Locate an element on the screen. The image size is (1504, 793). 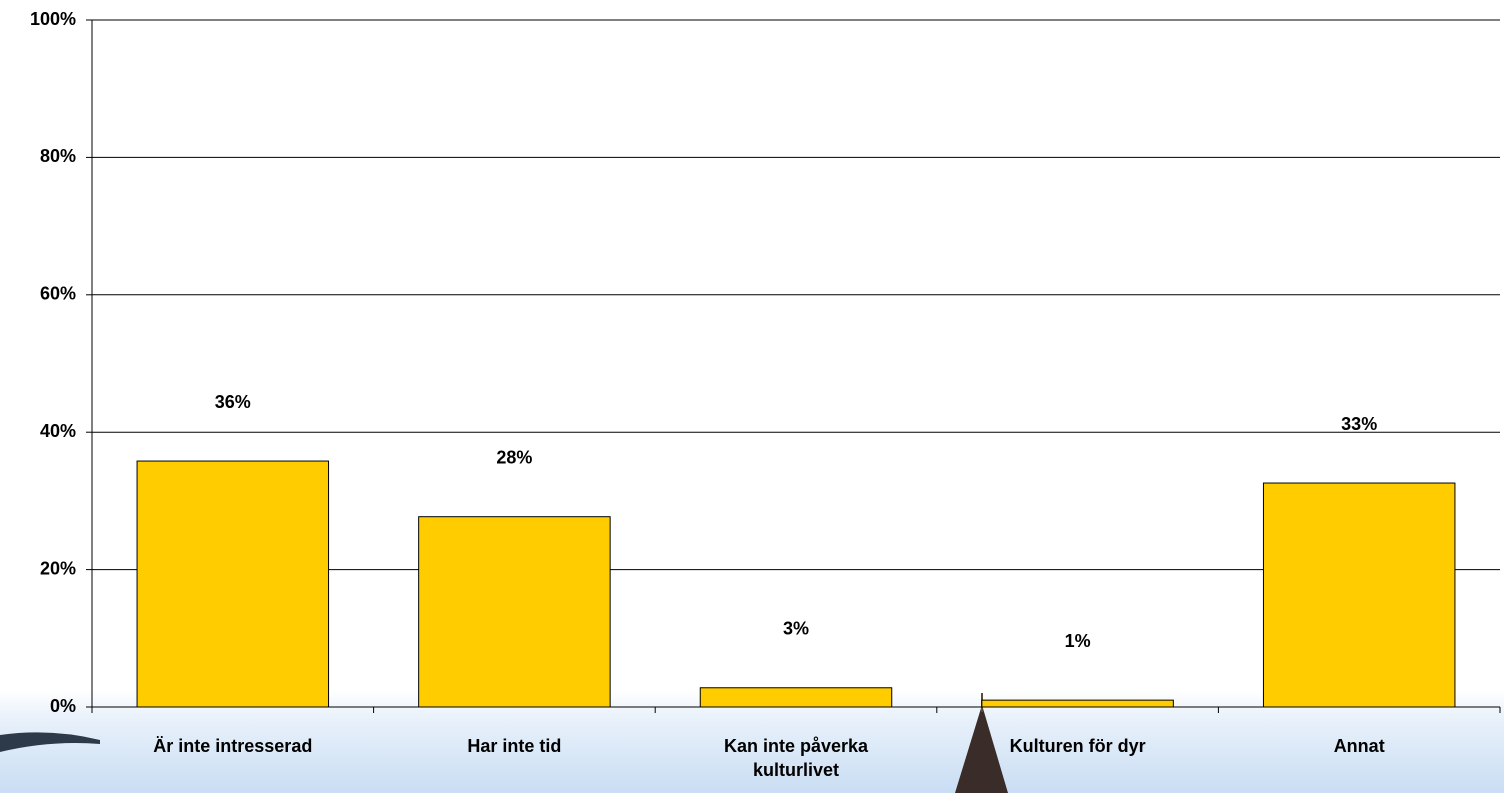
x-tick-label: Kulturen för dyr is located at coordinates (1077, 746).